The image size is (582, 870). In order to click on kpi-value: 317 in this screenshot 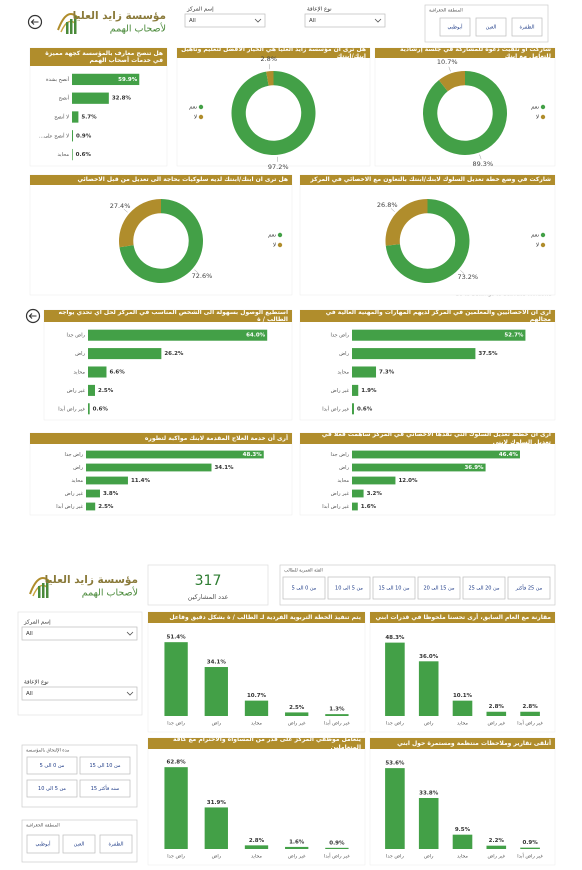, I will do `click(208, 581)`.